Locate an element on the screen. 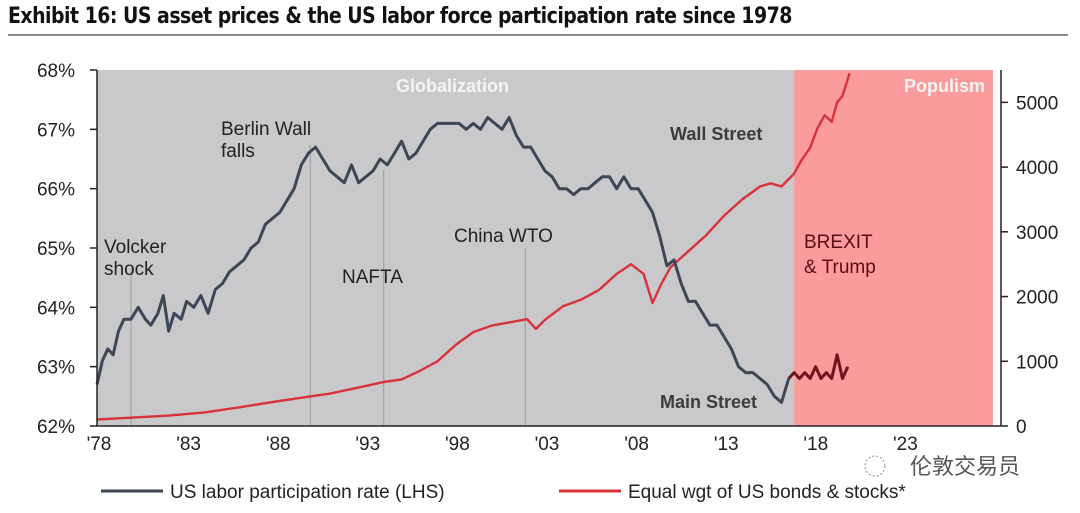 This screenshot has height=513, width=1080. event-label-volcker-shock-line: shock is located at coordinates (129, 269).